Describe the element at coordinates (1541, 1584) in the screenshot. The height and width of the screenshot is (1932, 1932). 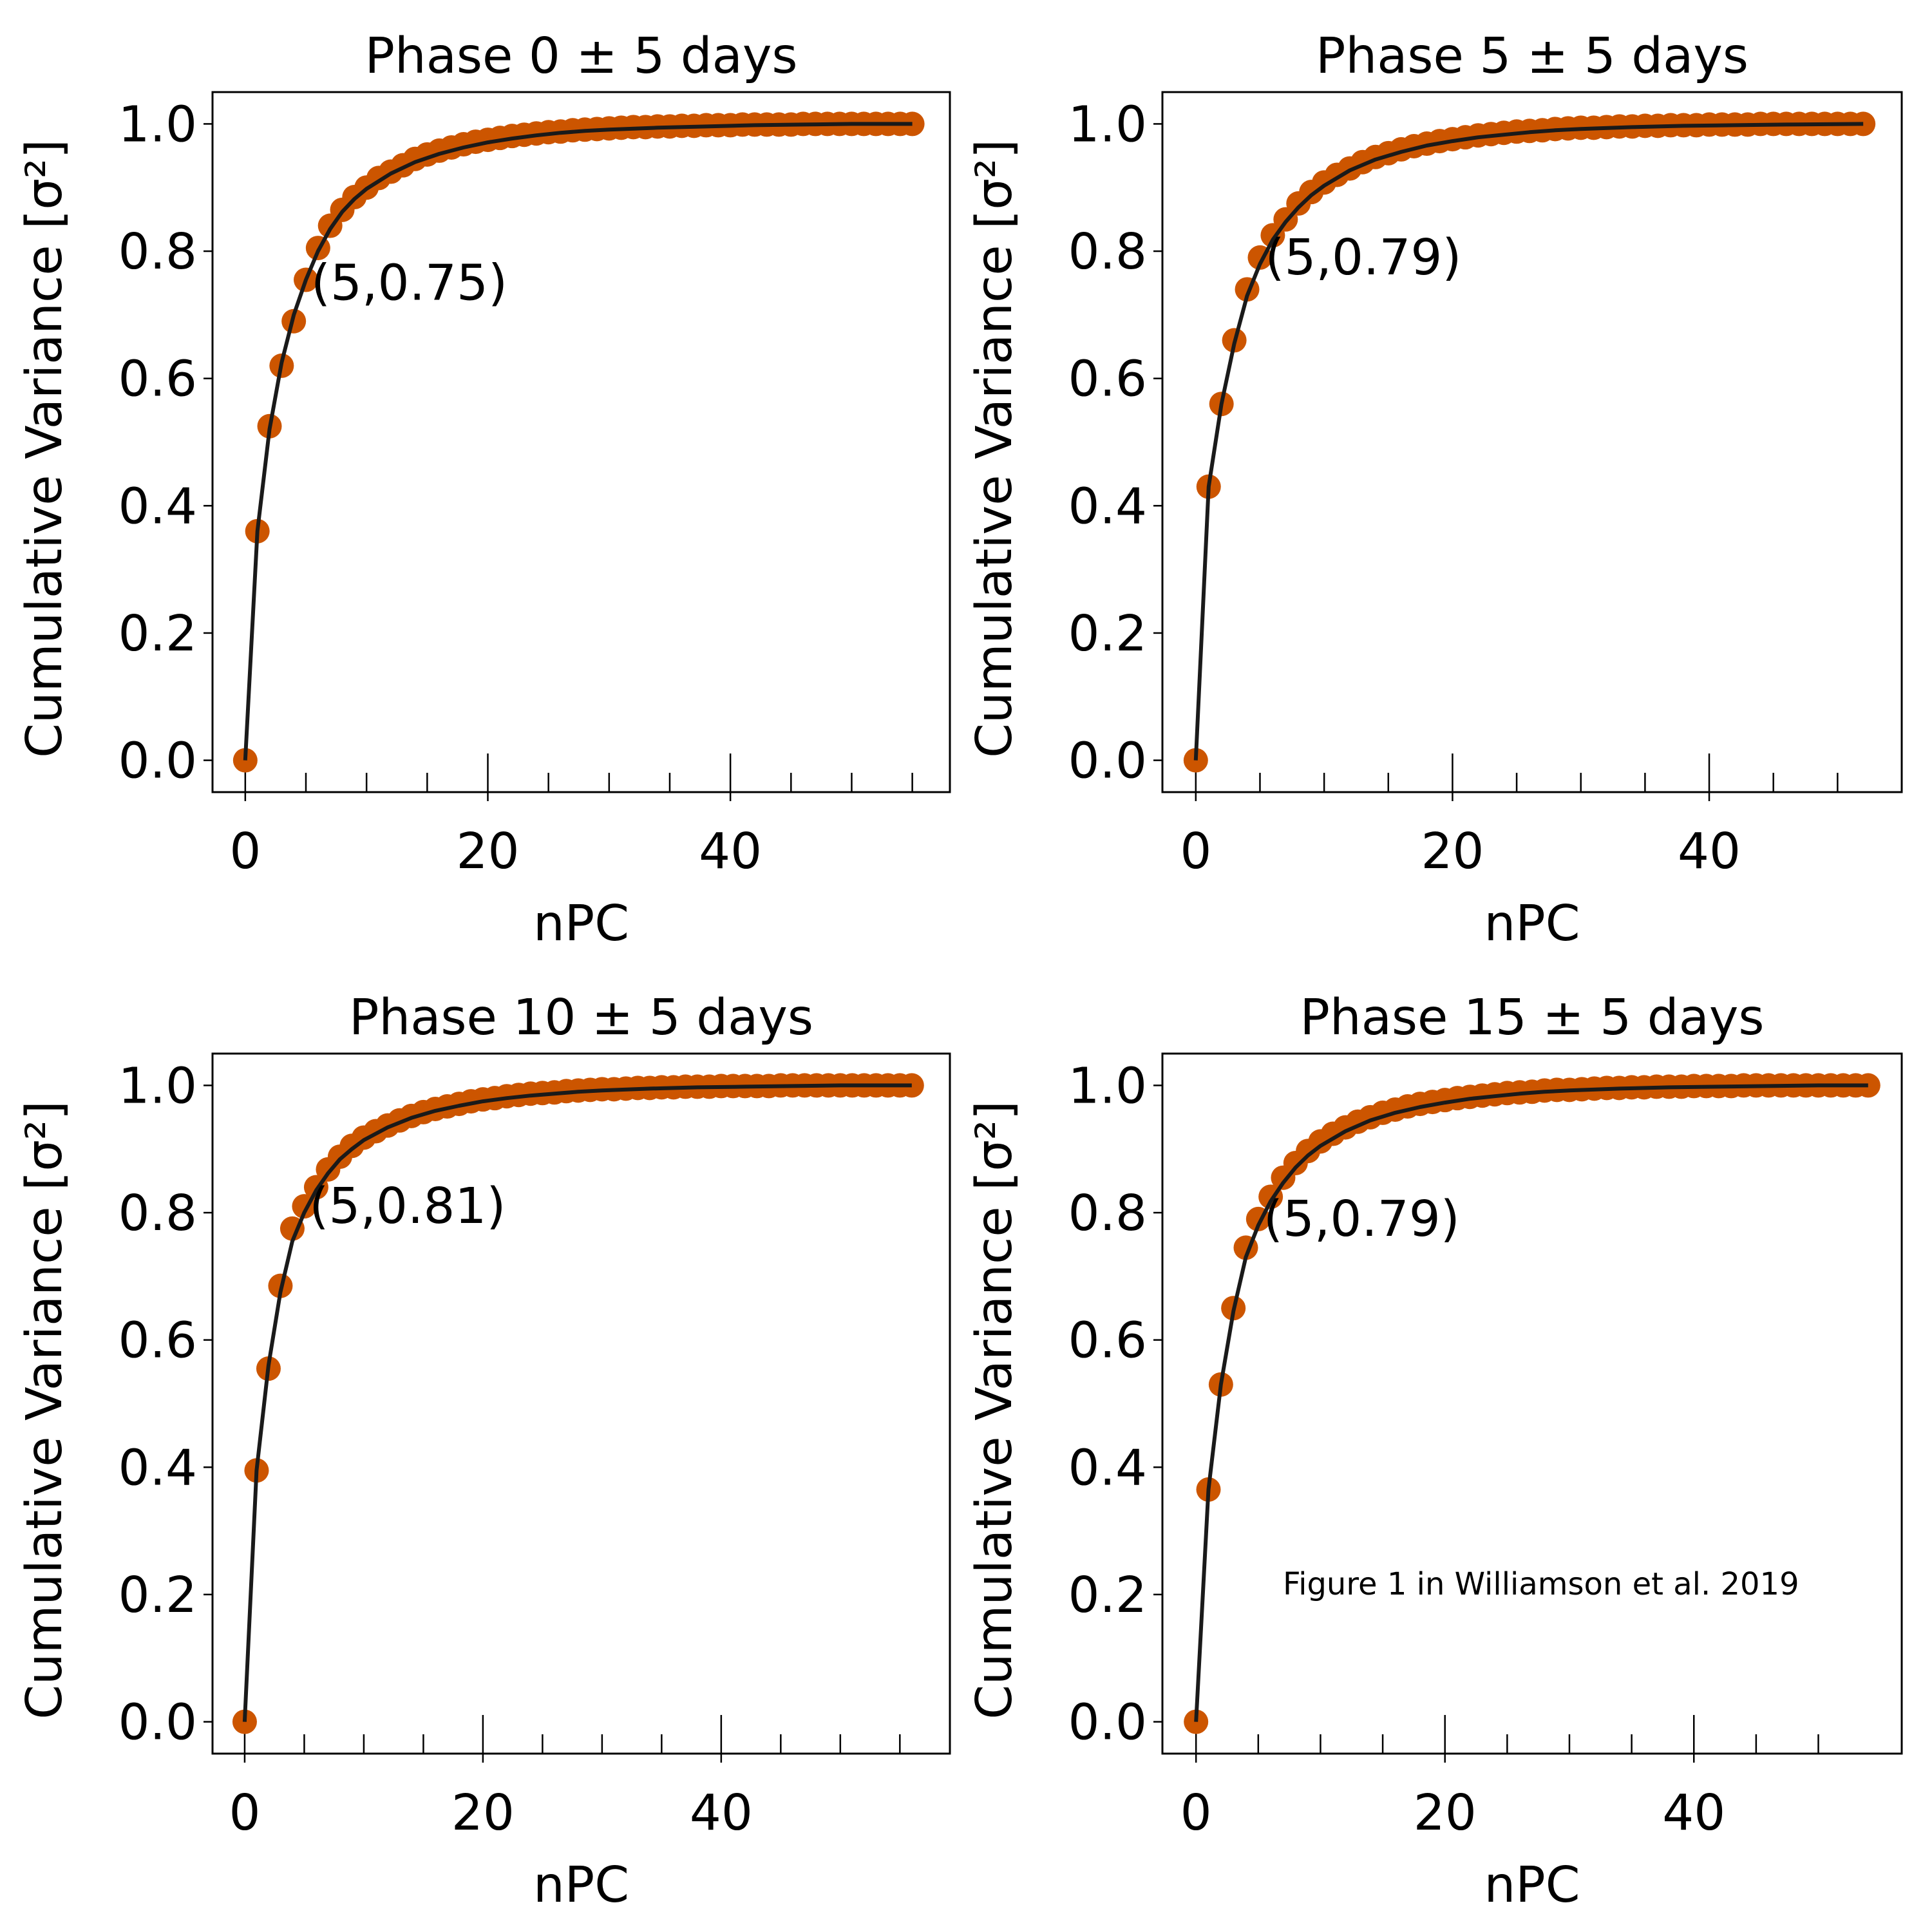
I see `figure-credit: Figure 1 in Williamson et al. 2019` at that location.